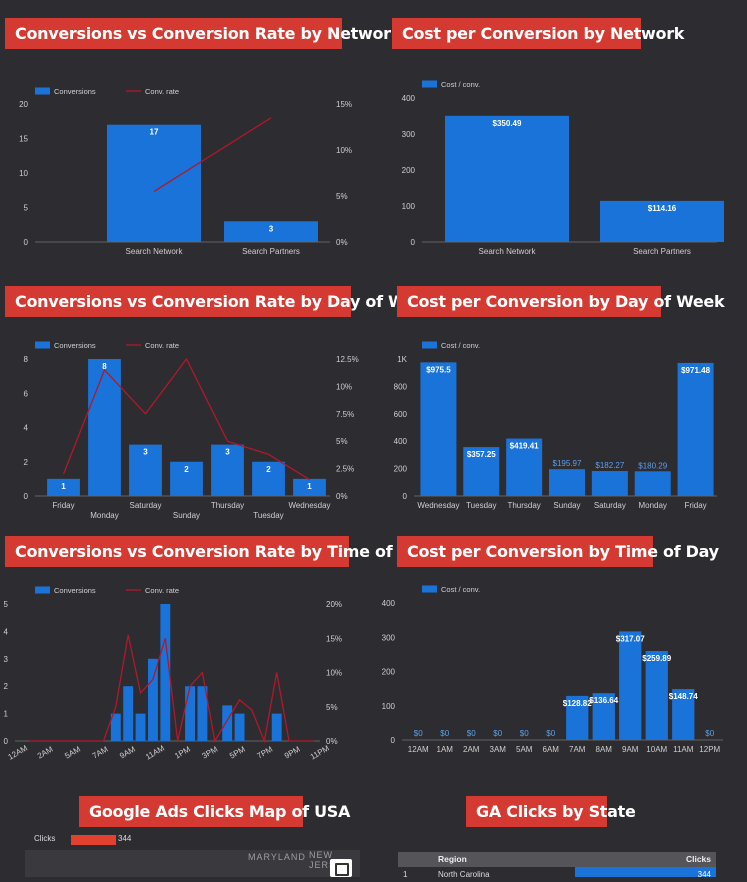  What do you see at coordinates (100, 752) in the screenshot?
I see `x-tick-label-3: 7AM` at bounding box center [100, 752].